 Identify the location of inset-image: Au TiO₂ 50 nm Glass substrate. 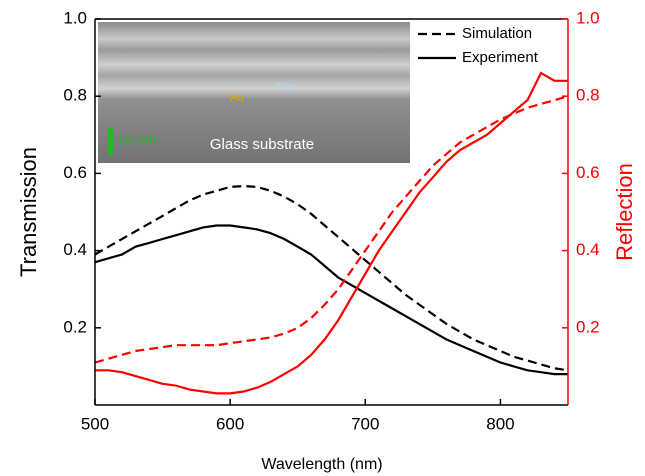
(254, 92).